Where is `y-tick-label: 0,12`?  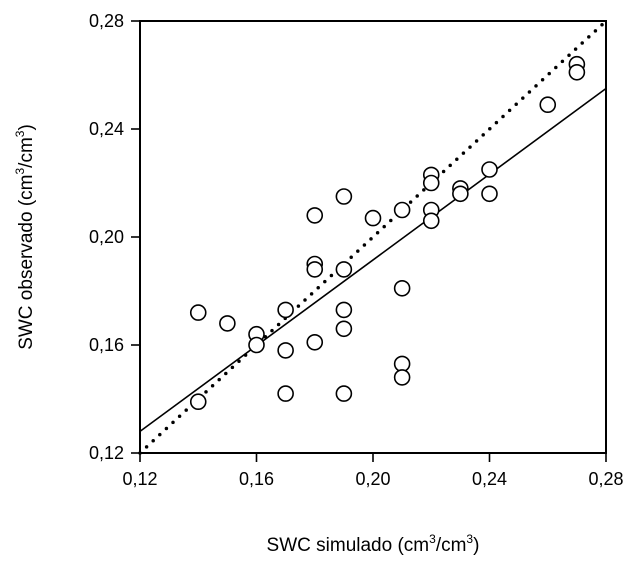
y-tick-label: 0,12 is located at coordinates (106, 453).